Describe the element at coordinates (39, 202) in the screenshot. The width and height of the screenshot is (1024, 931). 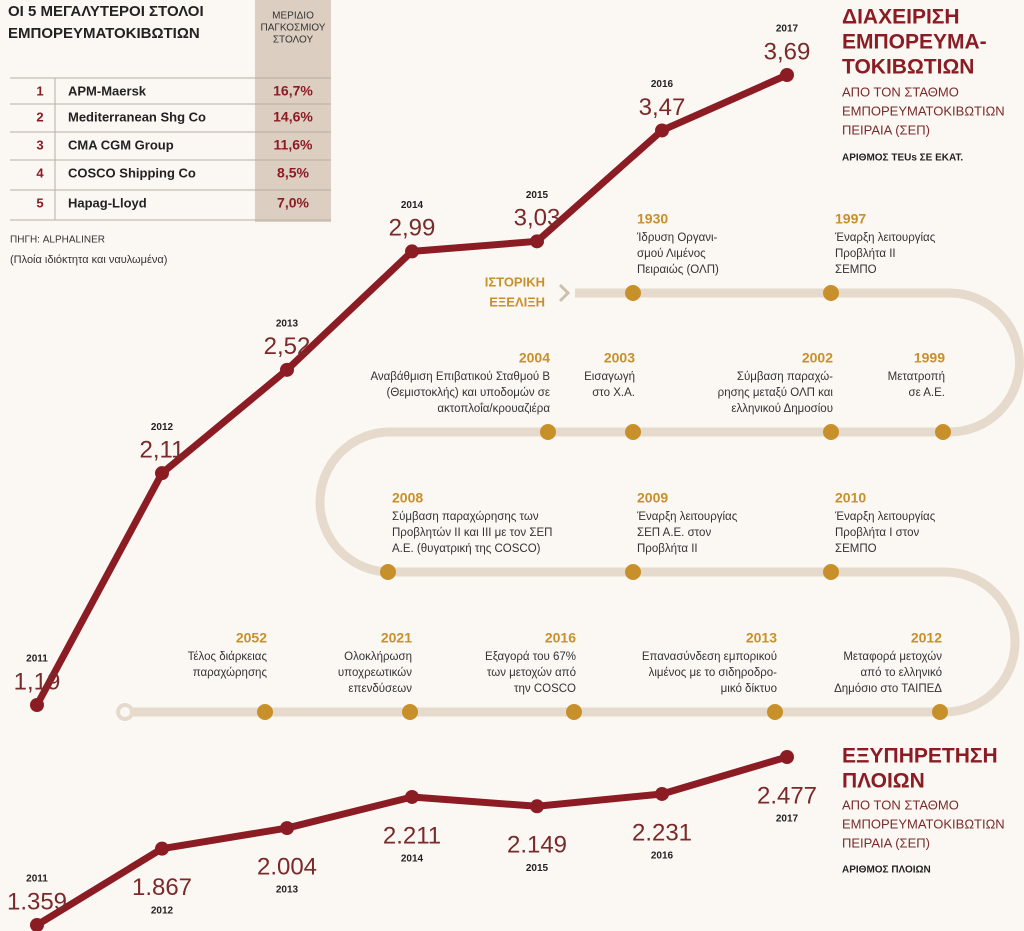
I see `rank: 5` at that location.